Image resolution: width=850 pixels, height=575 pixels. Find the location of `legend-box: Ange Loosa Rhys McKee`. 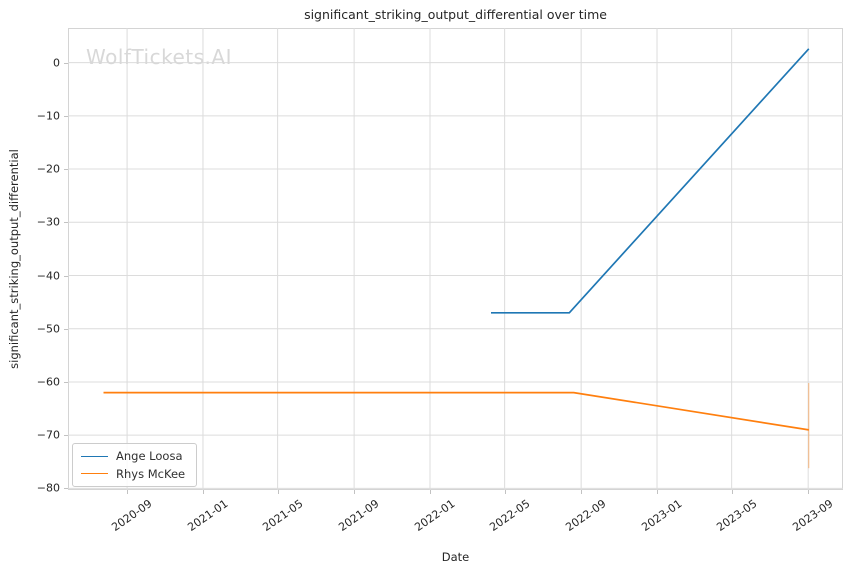

legend-box: Ange Loosa Rhys McKee is located at coordinates (135, 465).